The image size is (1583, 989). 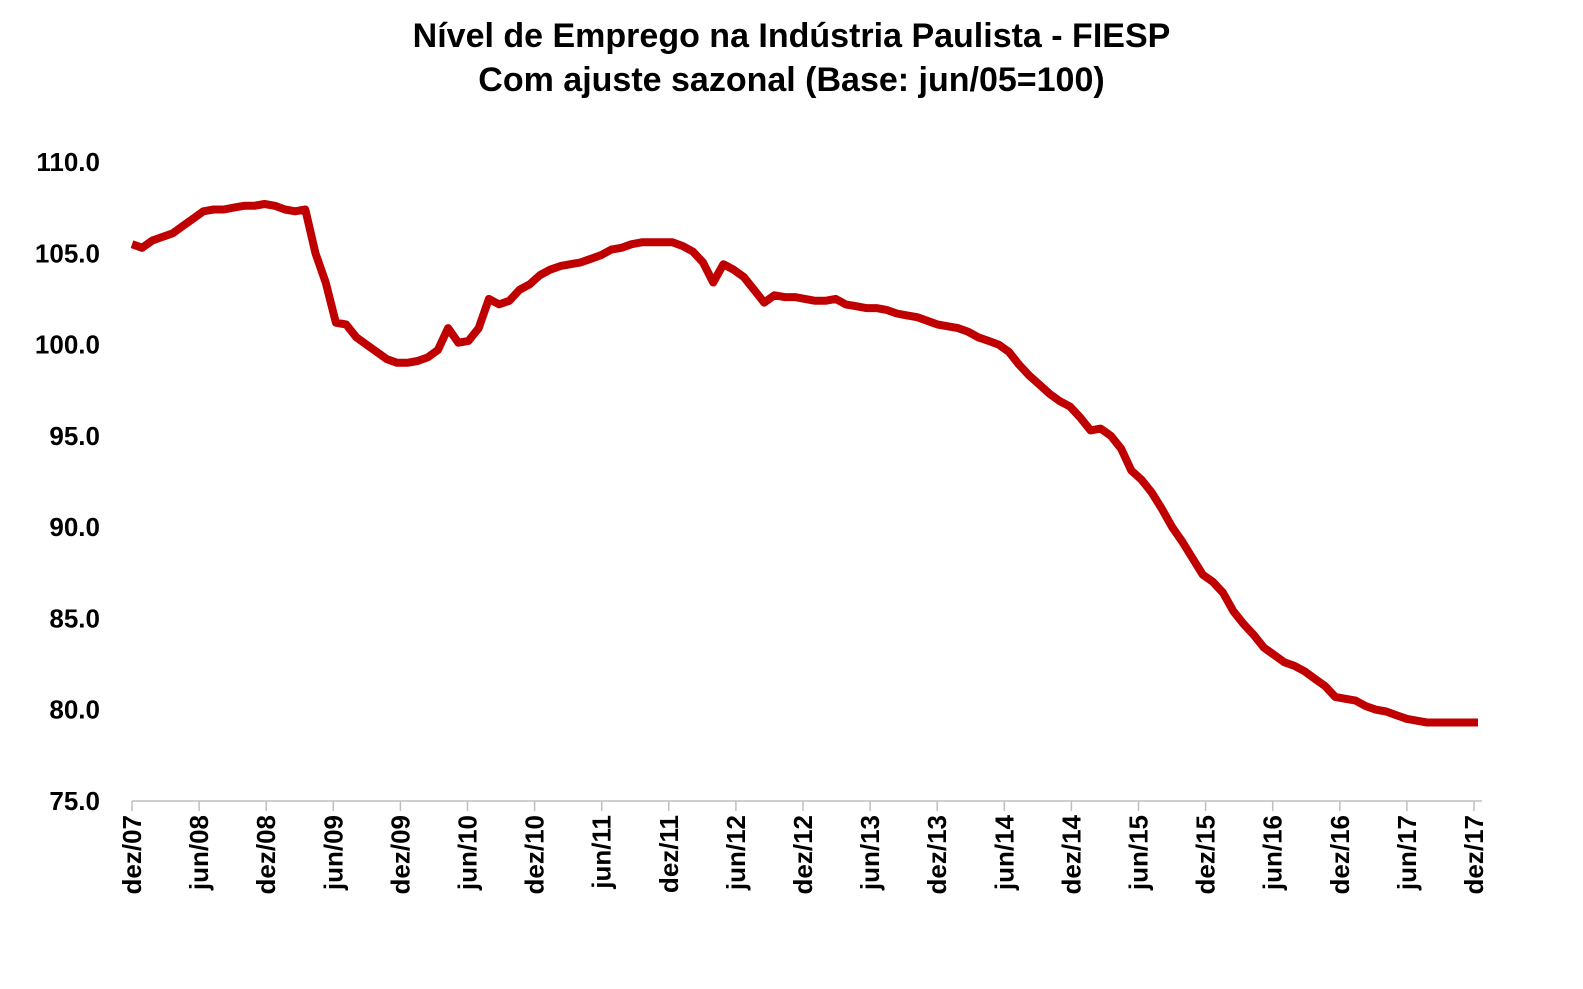 I want to click on x-tick-label: dez/13, so click(x=937, y=855).